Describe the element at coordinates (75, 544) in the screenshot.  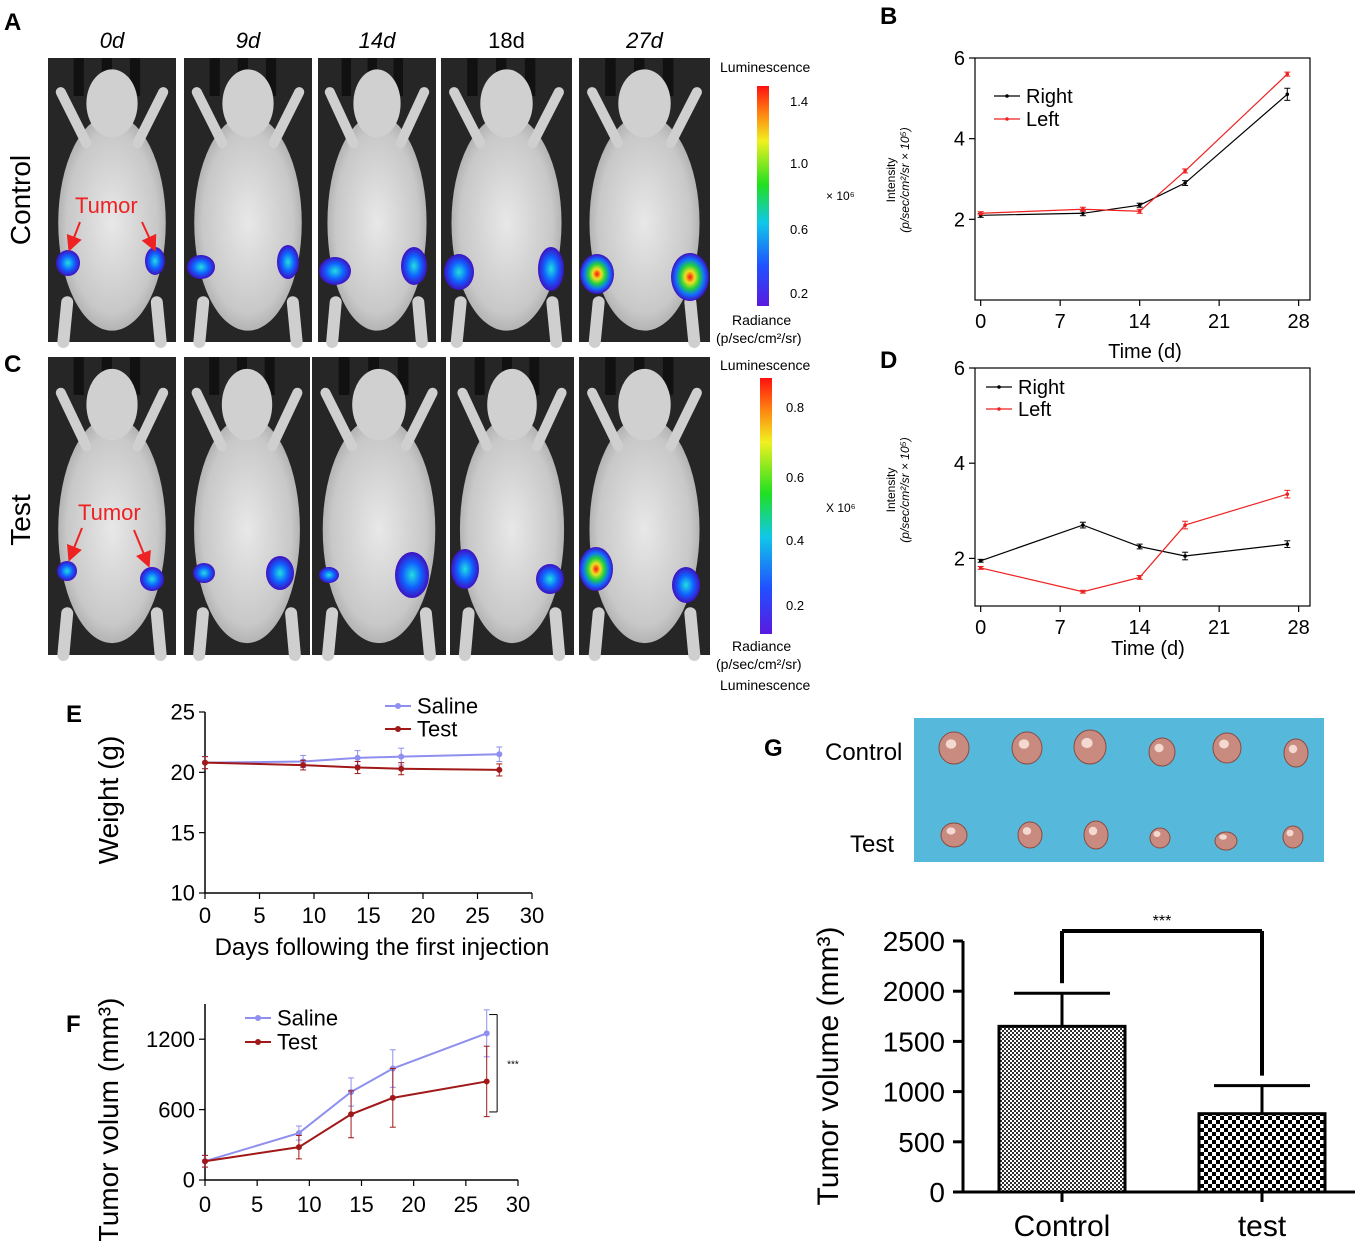
I see `tumor-arrow-left-test` at that location.